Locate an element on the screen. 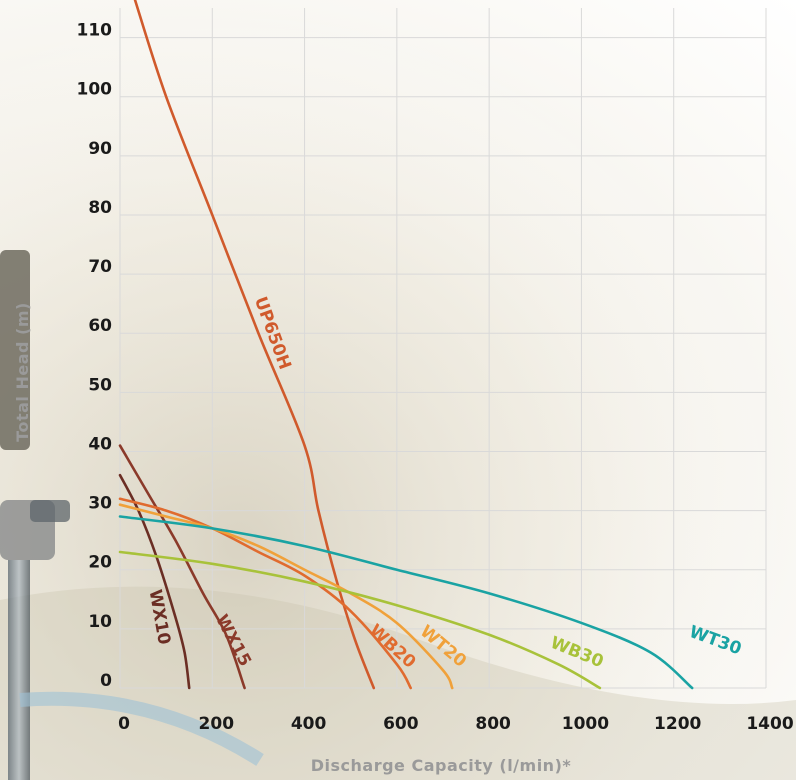  y-tick-label: 10 is located at coordinates (100, 622).